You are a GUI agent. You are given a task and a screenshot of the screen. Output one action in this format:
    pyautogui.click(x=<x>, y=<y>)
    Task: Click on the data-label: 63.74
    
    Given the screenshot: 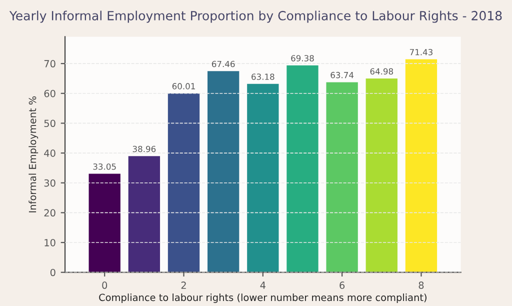 What is the action you would take?
    pyautogui.click(x=342, y=75)
    